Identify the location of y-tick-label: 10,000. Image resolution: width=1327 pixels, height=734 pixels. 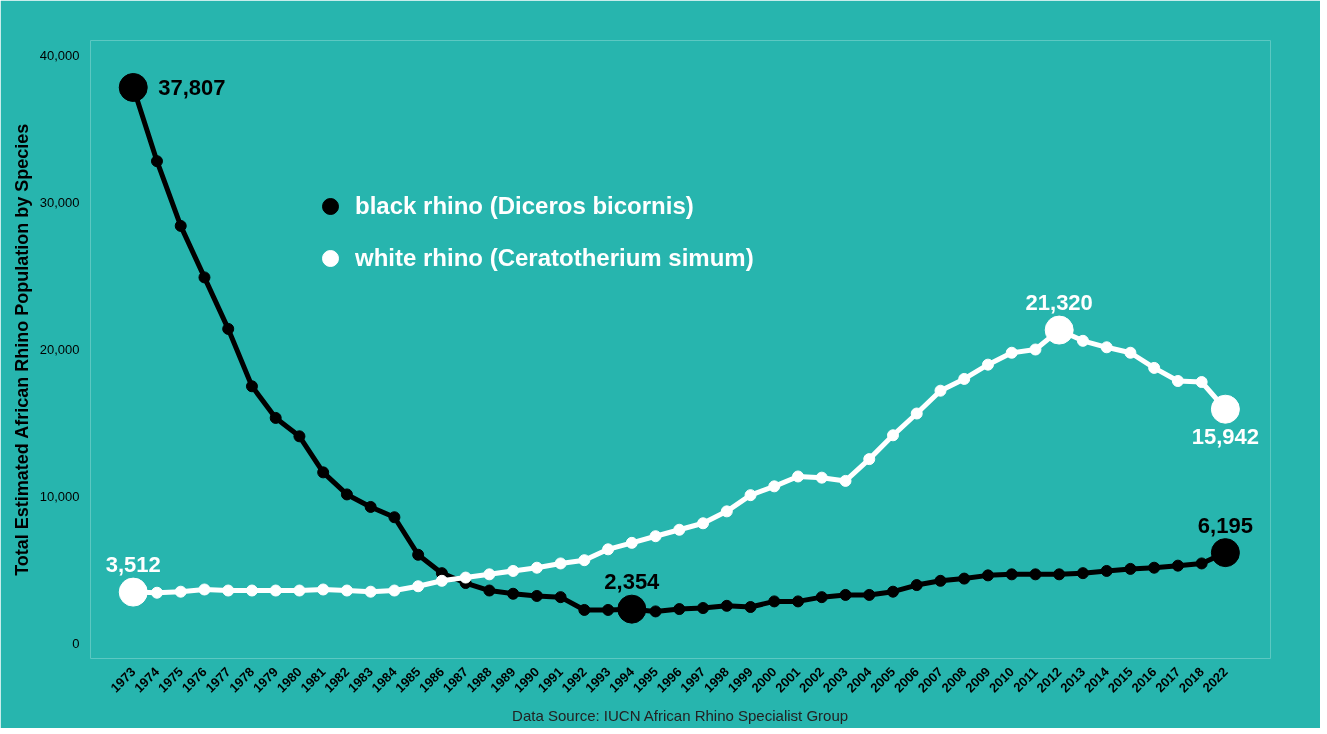
(59, 497).